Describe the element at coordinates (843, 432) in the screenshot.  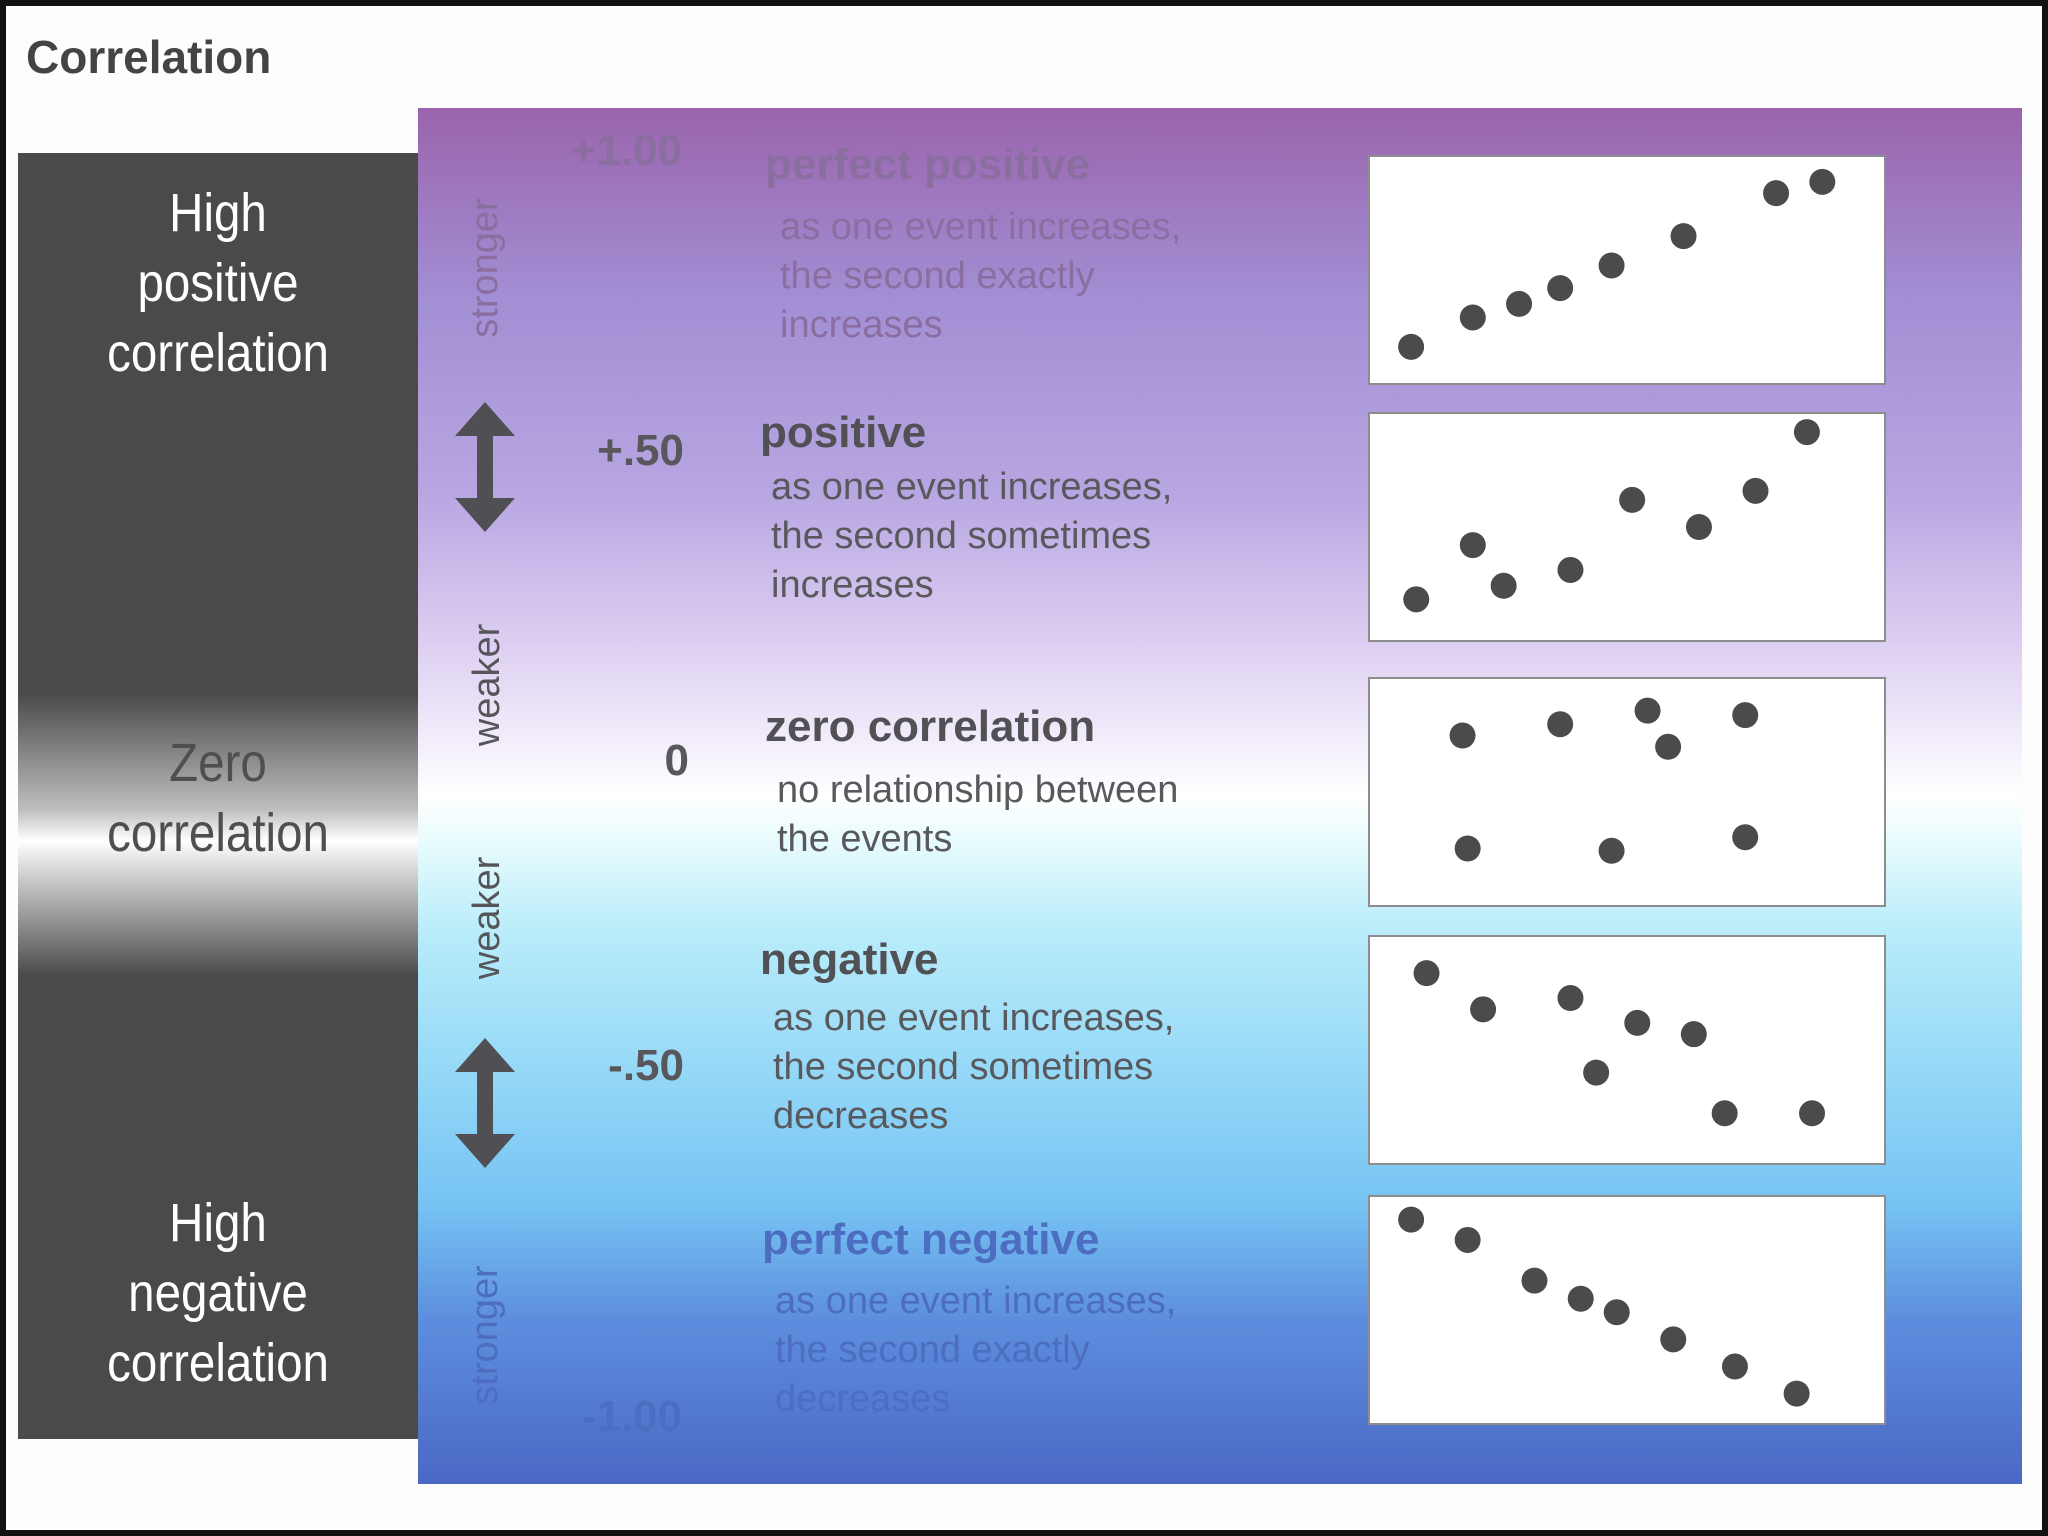
I see `row-title-positive: positive` at that location.